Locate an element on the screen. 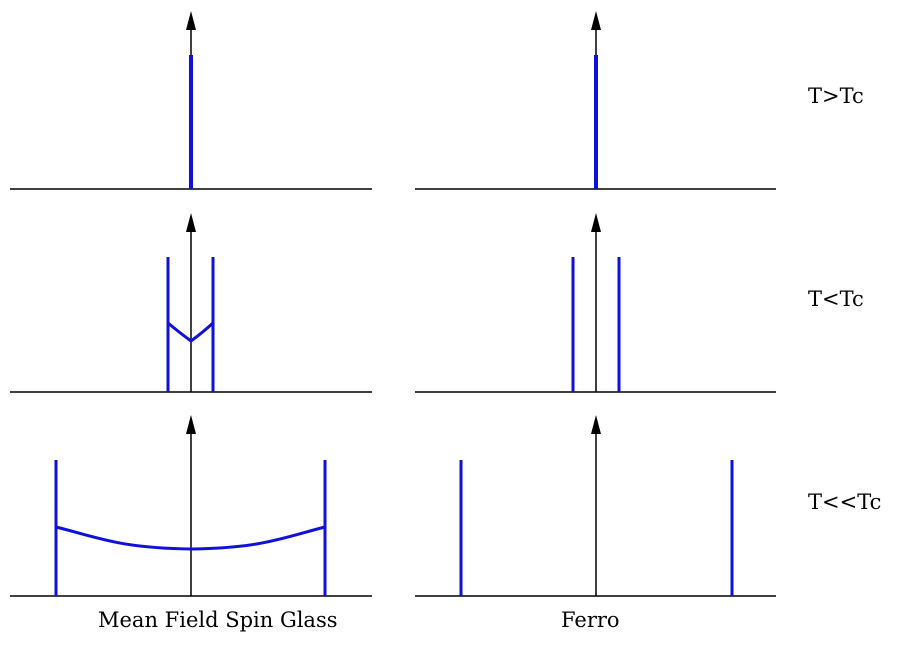  row-label-t-below-tc: T<Tc is located at coordinates (836, 299).